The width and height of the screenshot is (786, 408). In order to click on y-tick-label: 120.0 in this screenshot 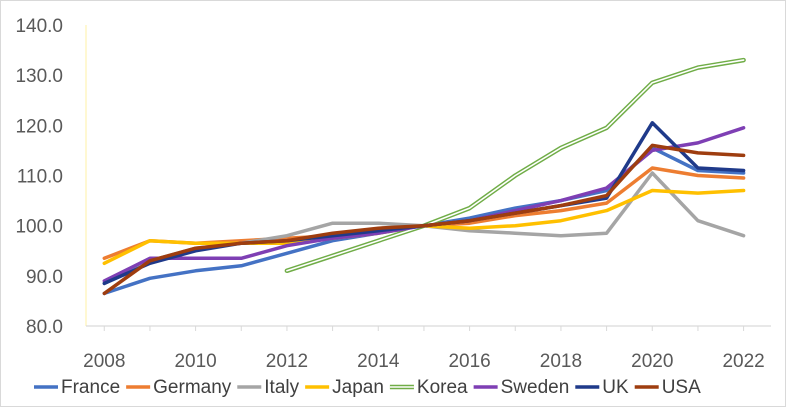, I will do `click(39, 126)`.